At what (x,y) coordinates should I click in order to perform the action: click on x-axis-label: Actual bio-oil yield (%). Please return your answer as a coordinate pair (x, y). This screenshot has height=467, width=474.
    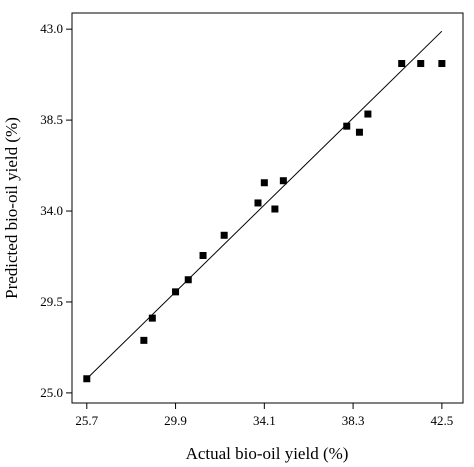
    Looking at the image, I should click on (267, 453).